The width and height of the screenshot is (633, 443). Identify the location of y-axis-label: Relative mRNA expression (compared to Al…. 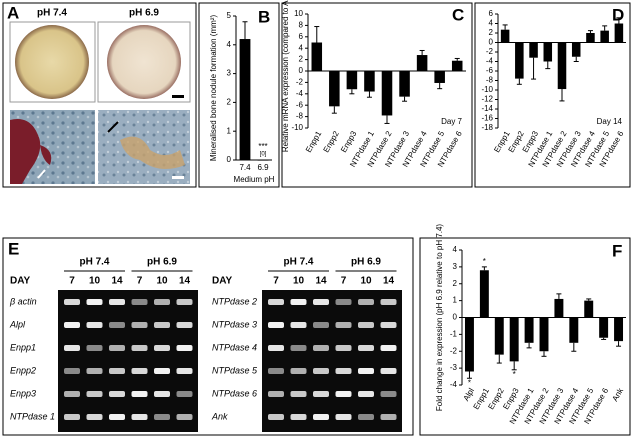
(285, 76).